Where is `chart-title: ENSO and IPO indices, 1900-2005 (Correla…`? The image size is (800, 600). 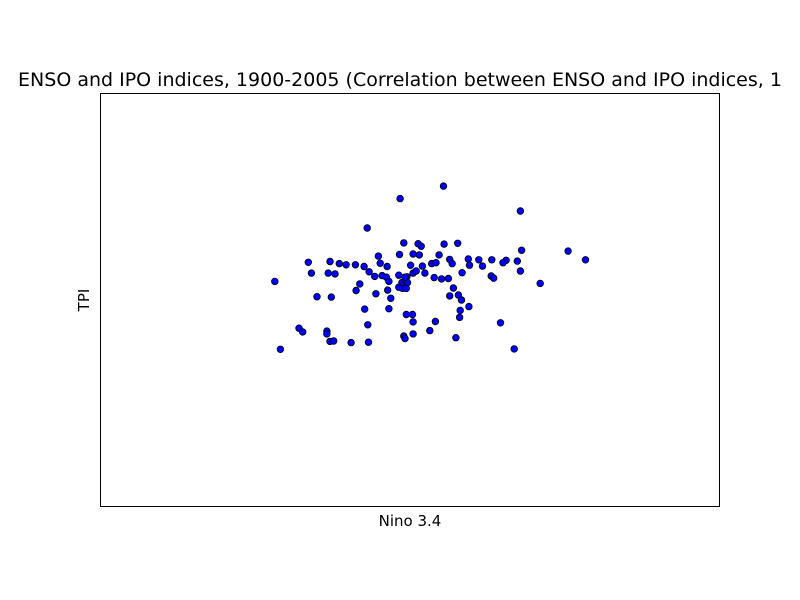 chart-title: ENSO and IPO indices, 1900-2005 (Correla… is located at coordinates (400, 80).